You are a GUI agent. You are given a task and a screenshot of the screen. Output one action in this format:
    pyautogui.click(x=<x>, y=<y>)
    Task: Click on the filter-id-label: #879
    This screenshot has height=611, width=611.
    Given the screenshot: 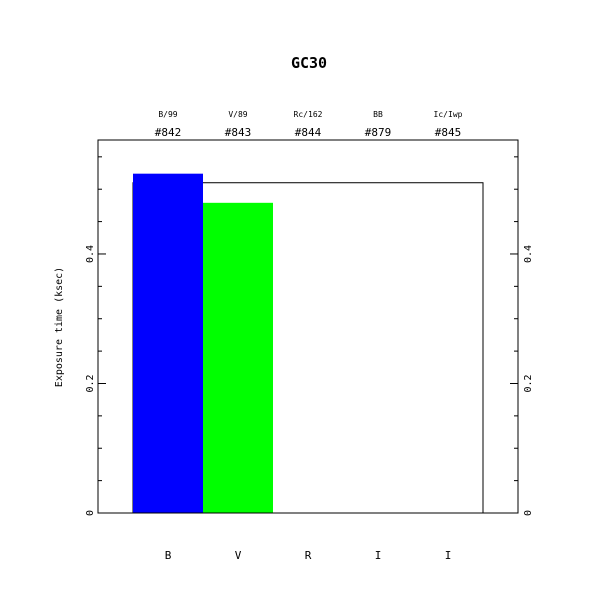 What is the action you would take?
    pyautogui.click(x=378, y=132)
    